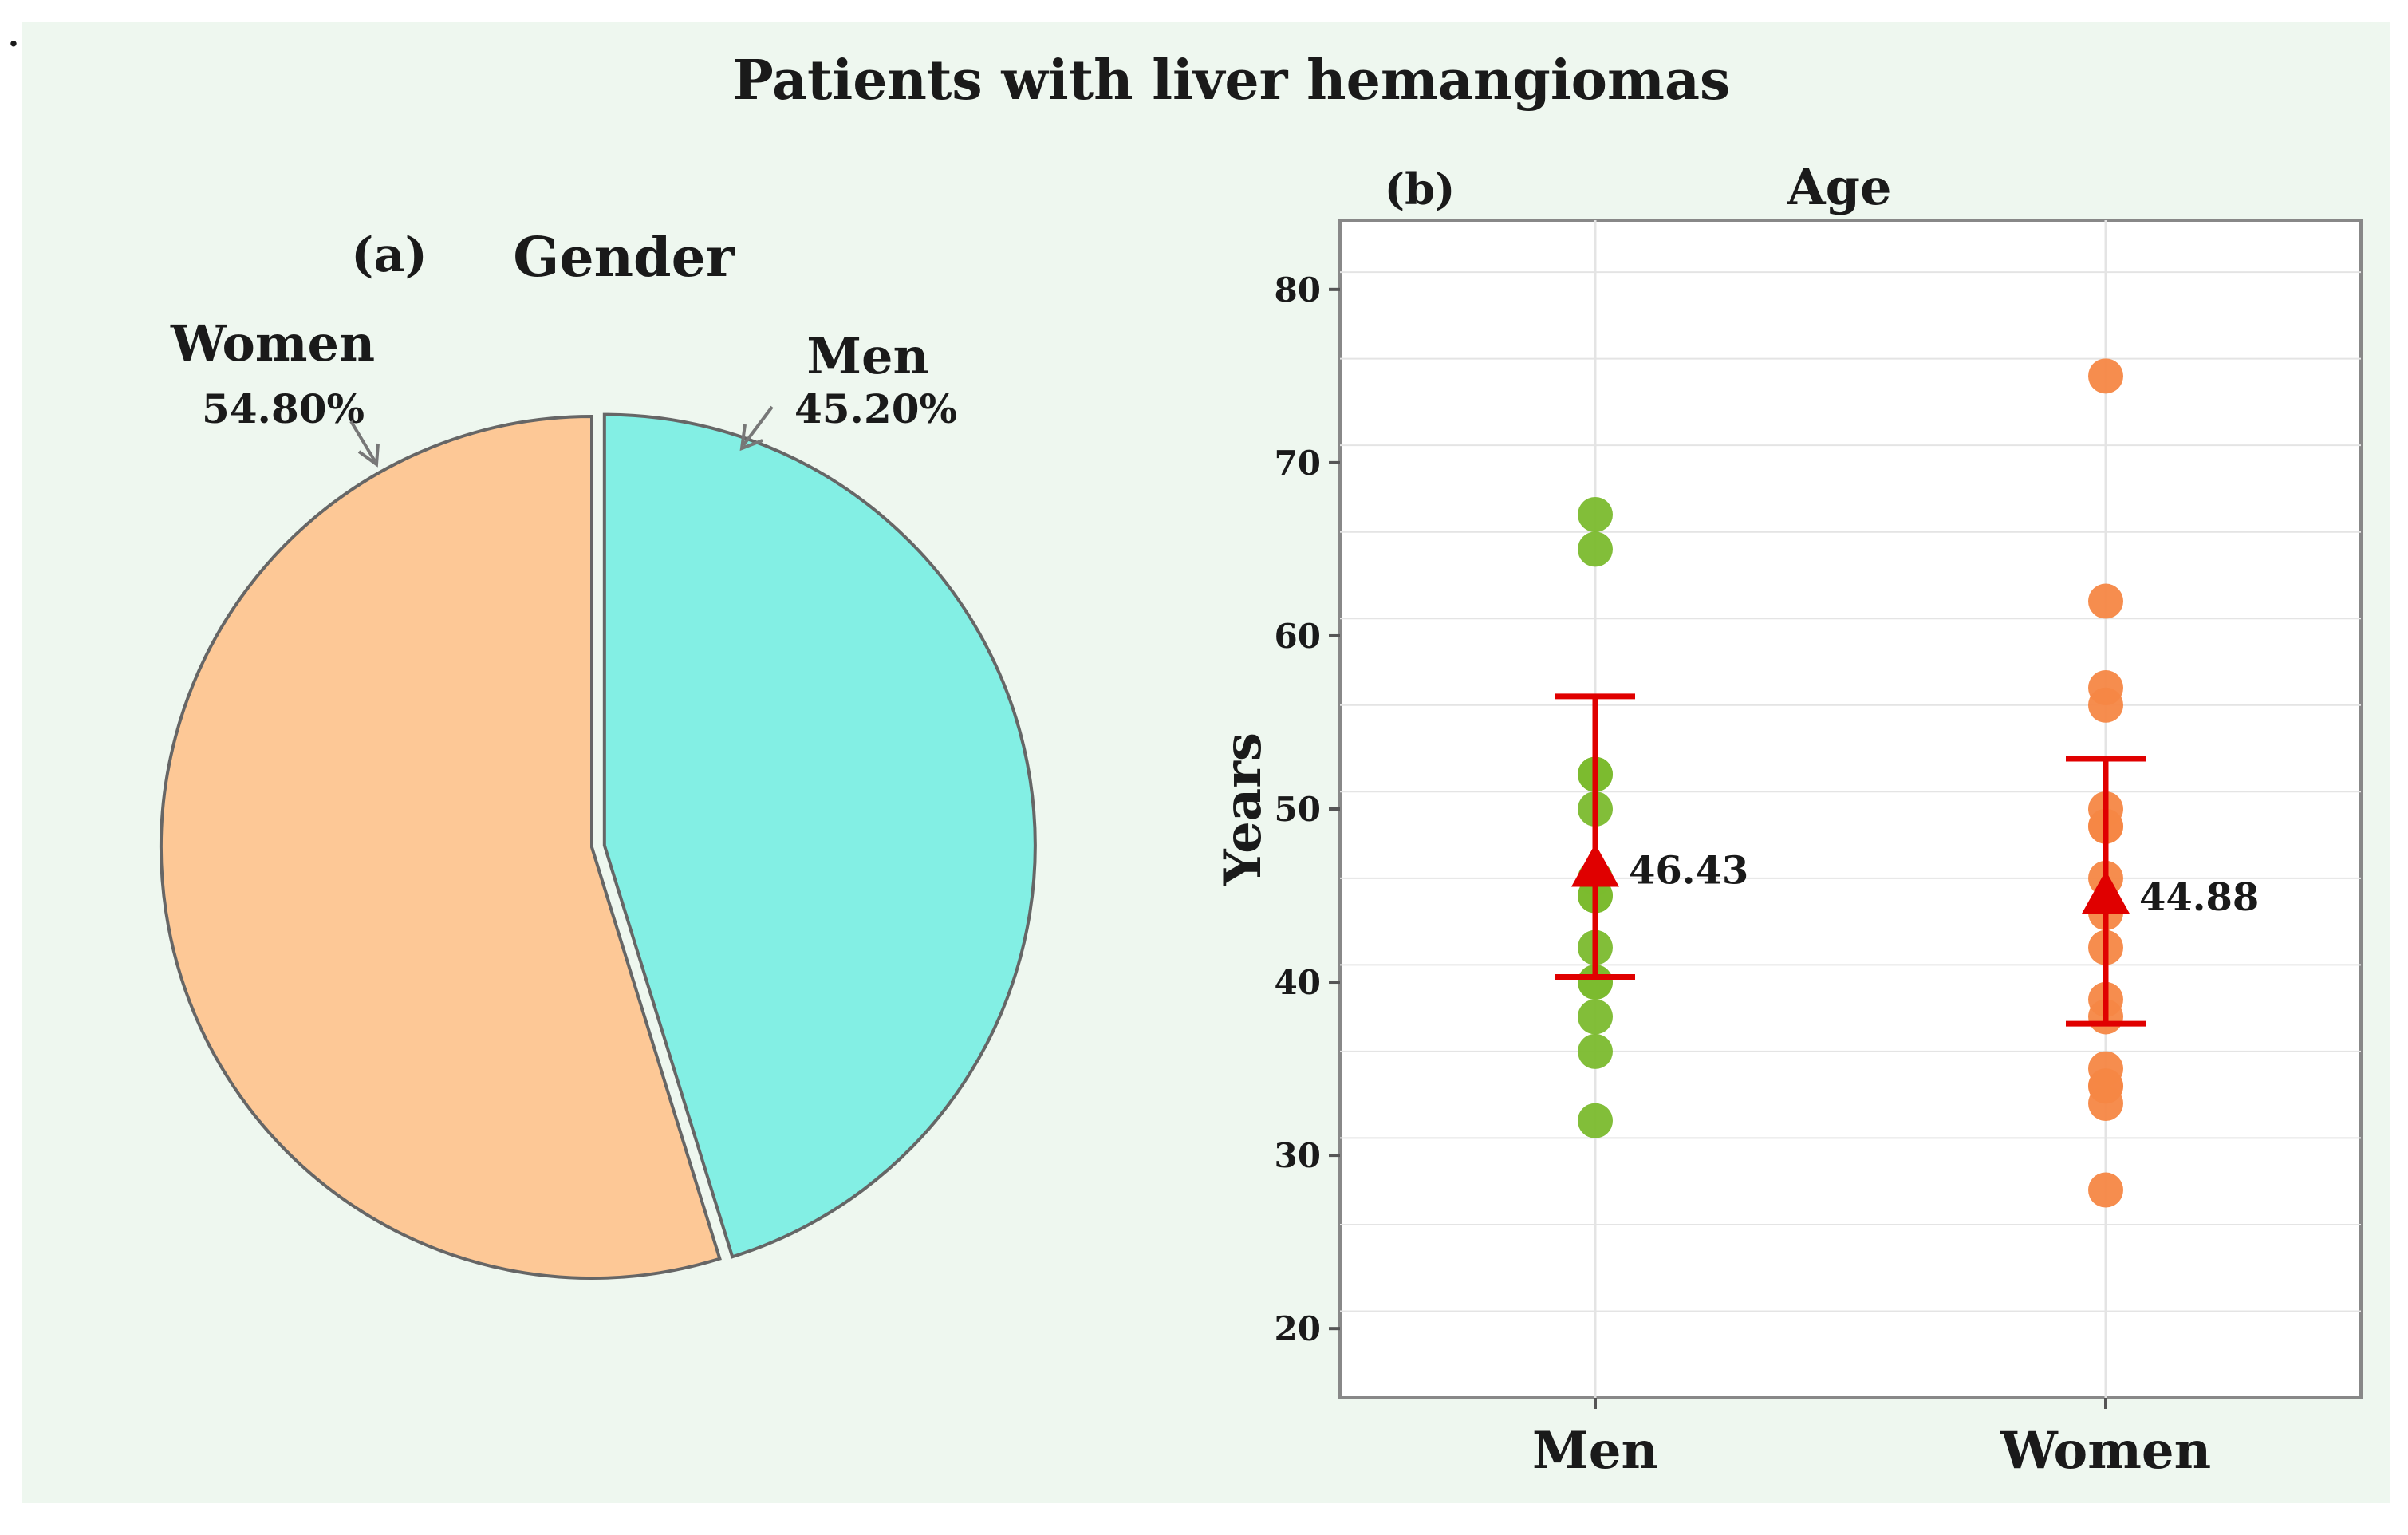 The width and height of the screenshot is (2408, 1535). What do you see at coordinates (1420, 189) in the screenshot?
I see `scatter-panel-label: (b)` at bounding box center [1420, 189].